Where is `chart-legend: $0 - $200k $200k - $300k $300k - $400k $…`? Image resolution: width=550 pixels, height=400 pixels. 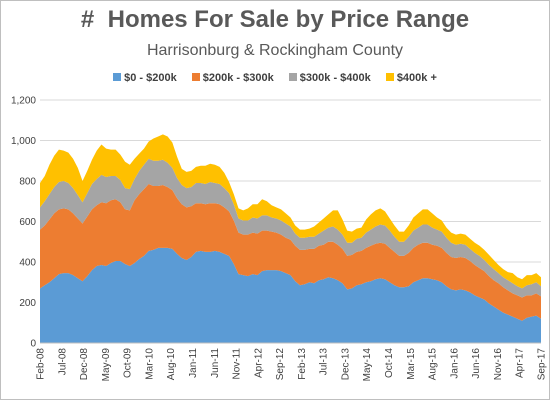
chart-legend: $0 - $200k $200k - $300k $300k - $400k $… is located at coordinates (275, 78).